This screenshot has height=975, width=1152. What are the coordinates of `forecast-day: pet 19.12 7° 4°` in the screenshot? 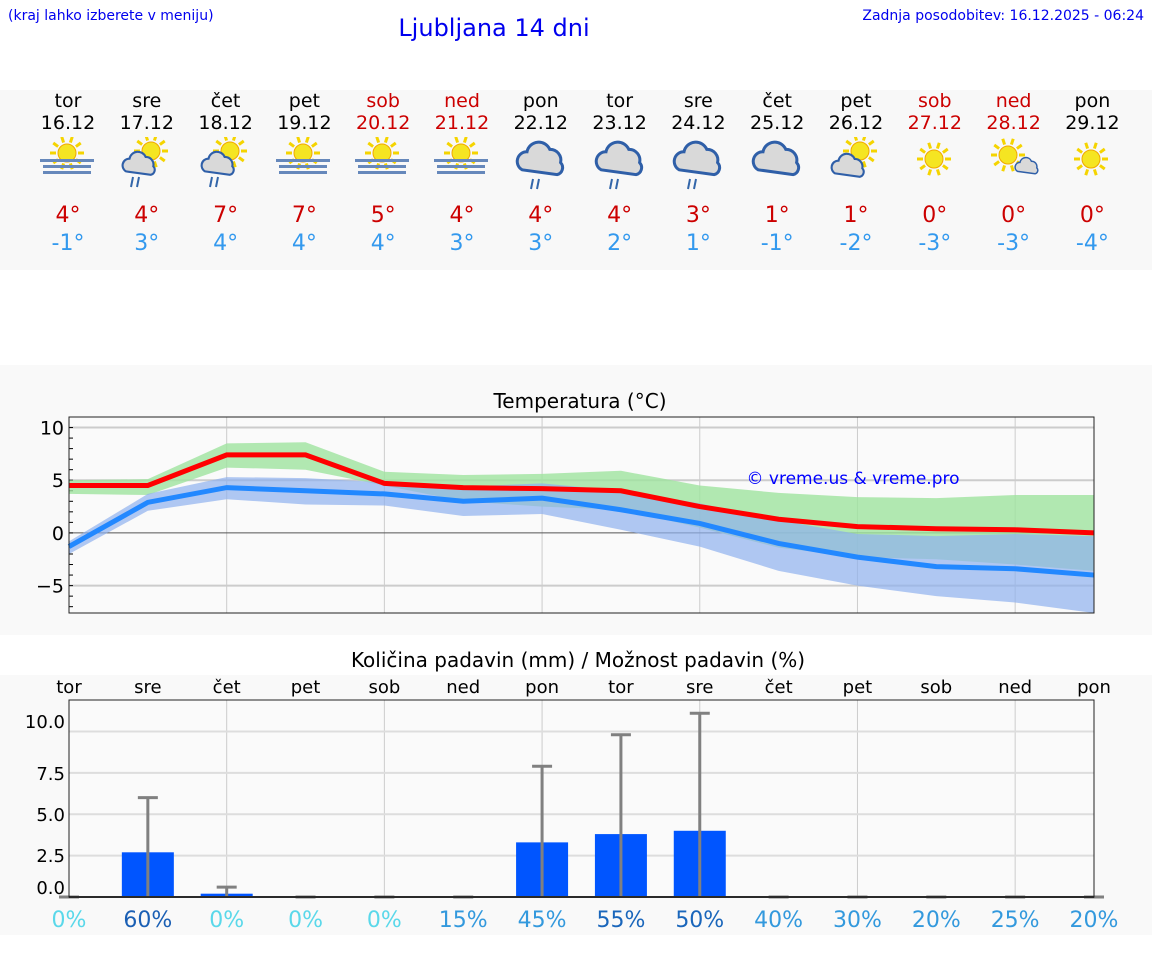 It's located at (304, 174).